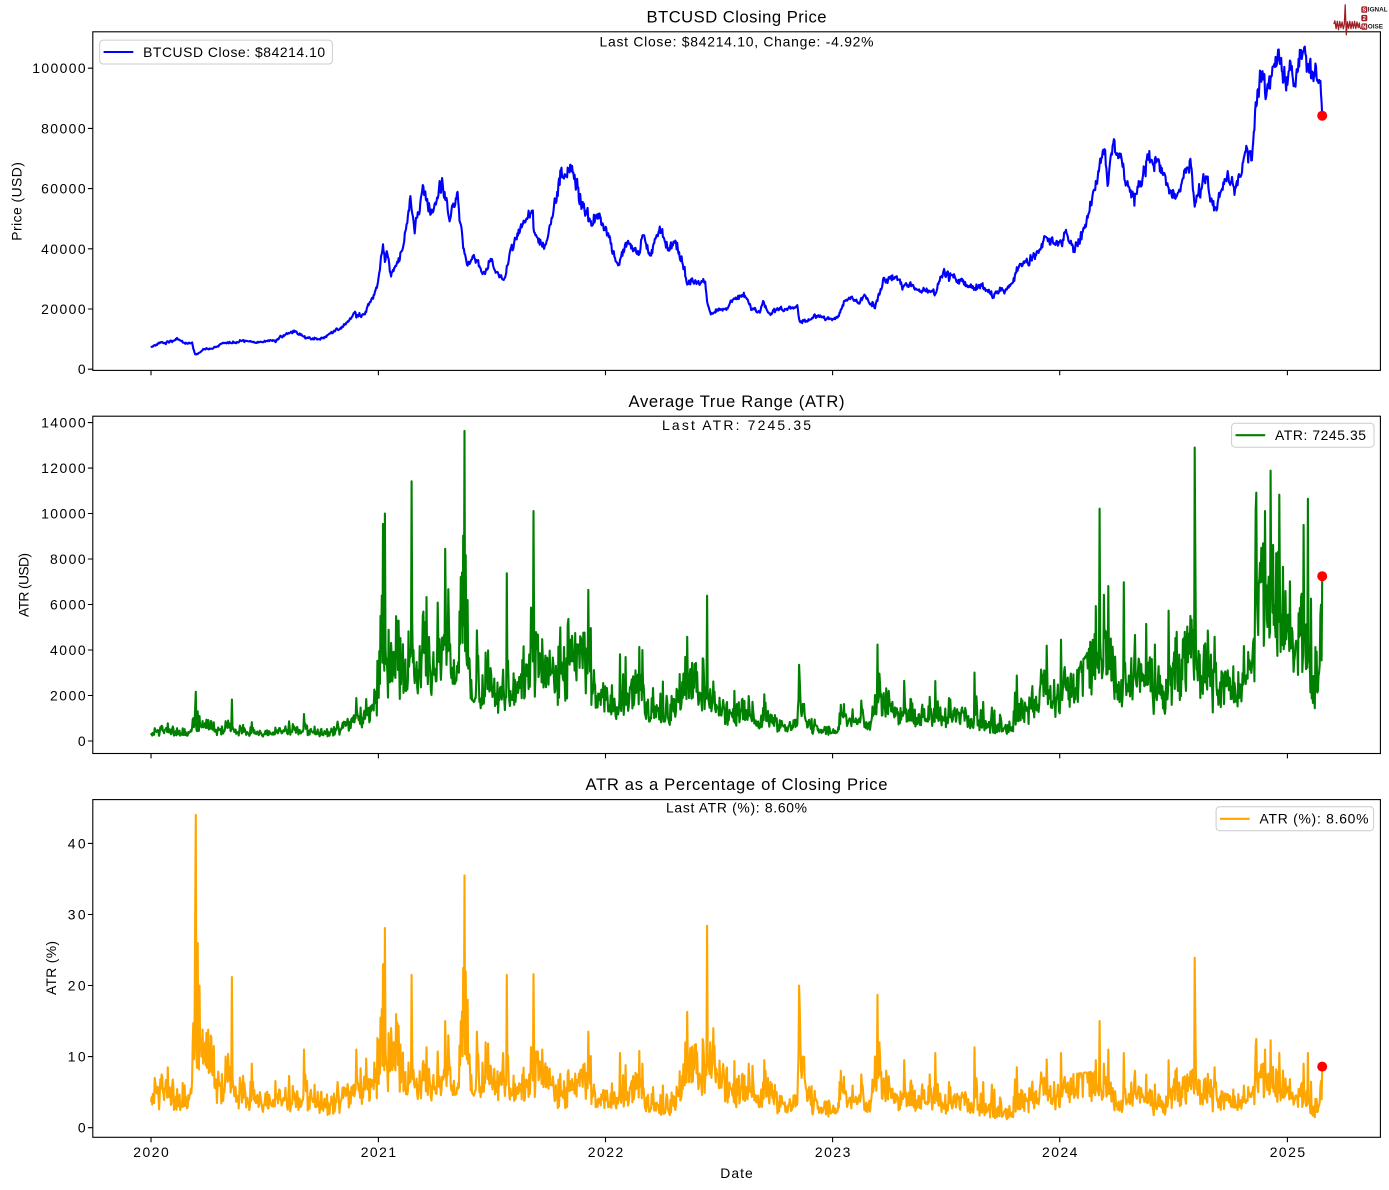 The height and width of the screenshot is (1190, 1389). Describe the element at coordinates (63, 423) in the screenshot. I see `svg-text: 14000` at that location.